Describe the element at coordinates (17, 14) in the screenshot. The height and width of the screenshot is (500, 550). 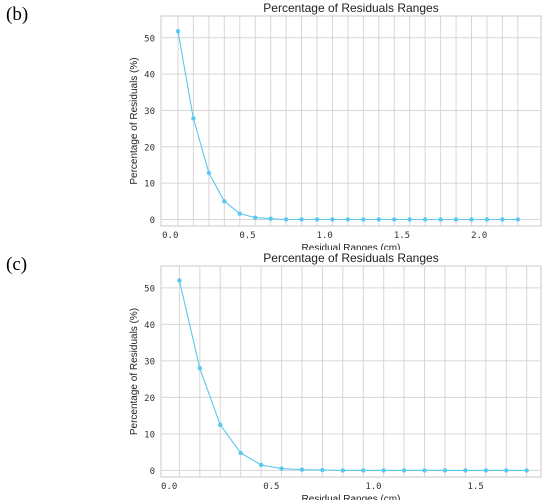
I see `panel-label-b: (b)` at that location.